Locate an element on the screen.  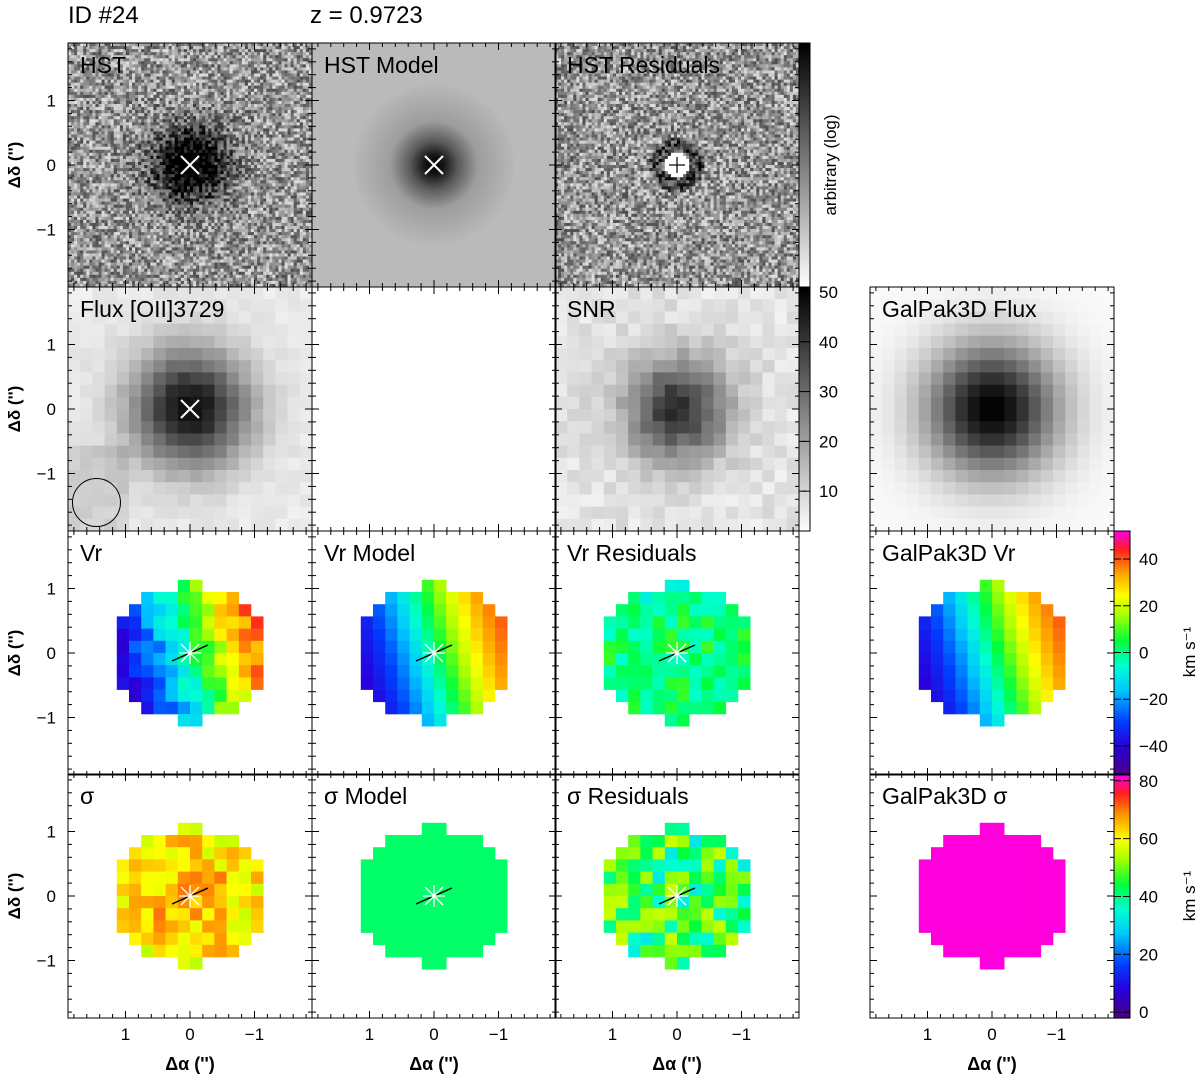
snr-map is located at coordinates (677, 409).